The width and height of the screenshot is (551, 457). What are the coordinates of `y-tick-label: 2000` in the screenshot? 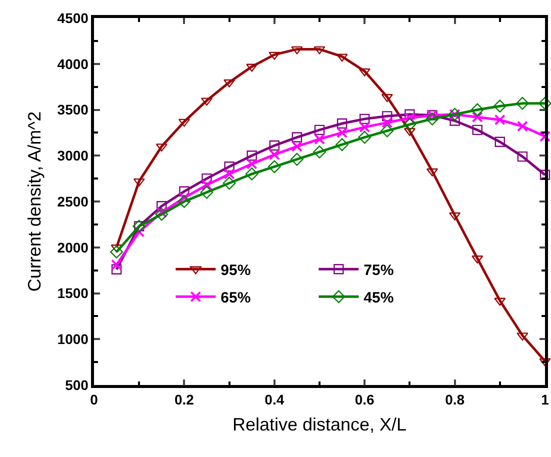 It's located at (73, 247).